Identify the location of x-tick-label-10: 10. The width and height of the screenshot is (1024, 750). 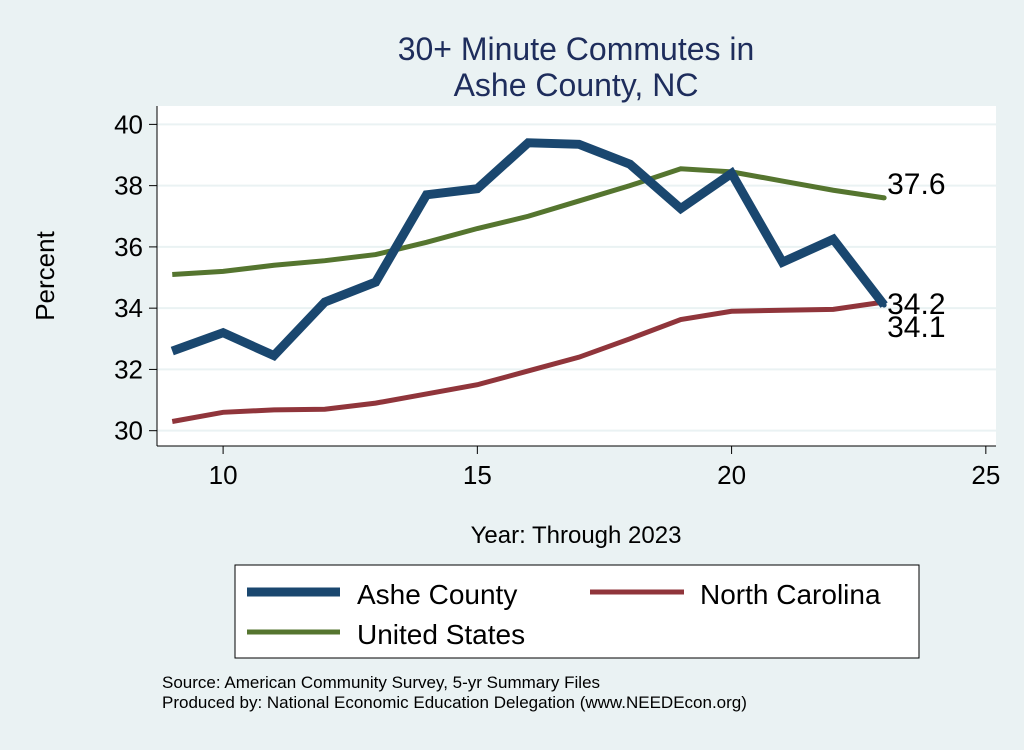
(223, 475).